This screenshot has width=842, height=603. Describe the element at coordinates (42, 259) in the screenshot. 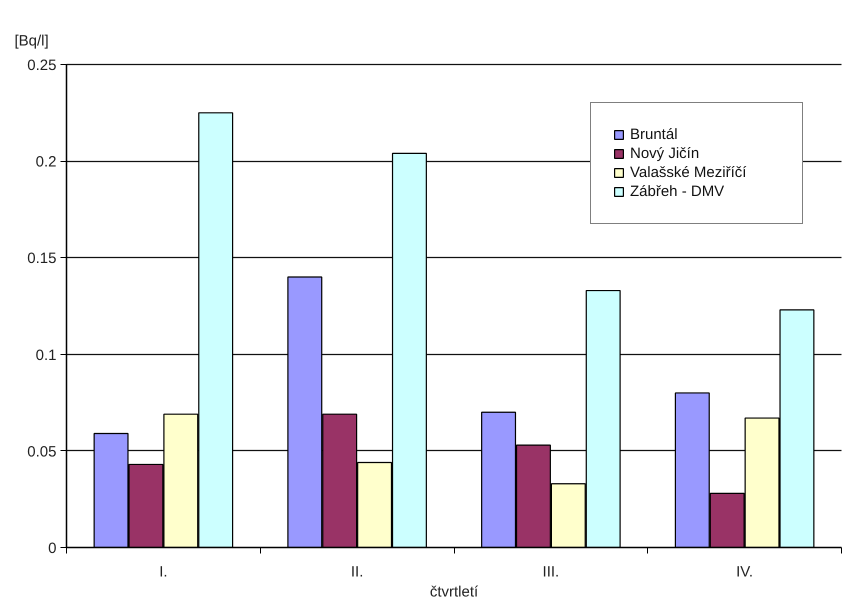

I see `y-tick-label: 0.15` at that location.